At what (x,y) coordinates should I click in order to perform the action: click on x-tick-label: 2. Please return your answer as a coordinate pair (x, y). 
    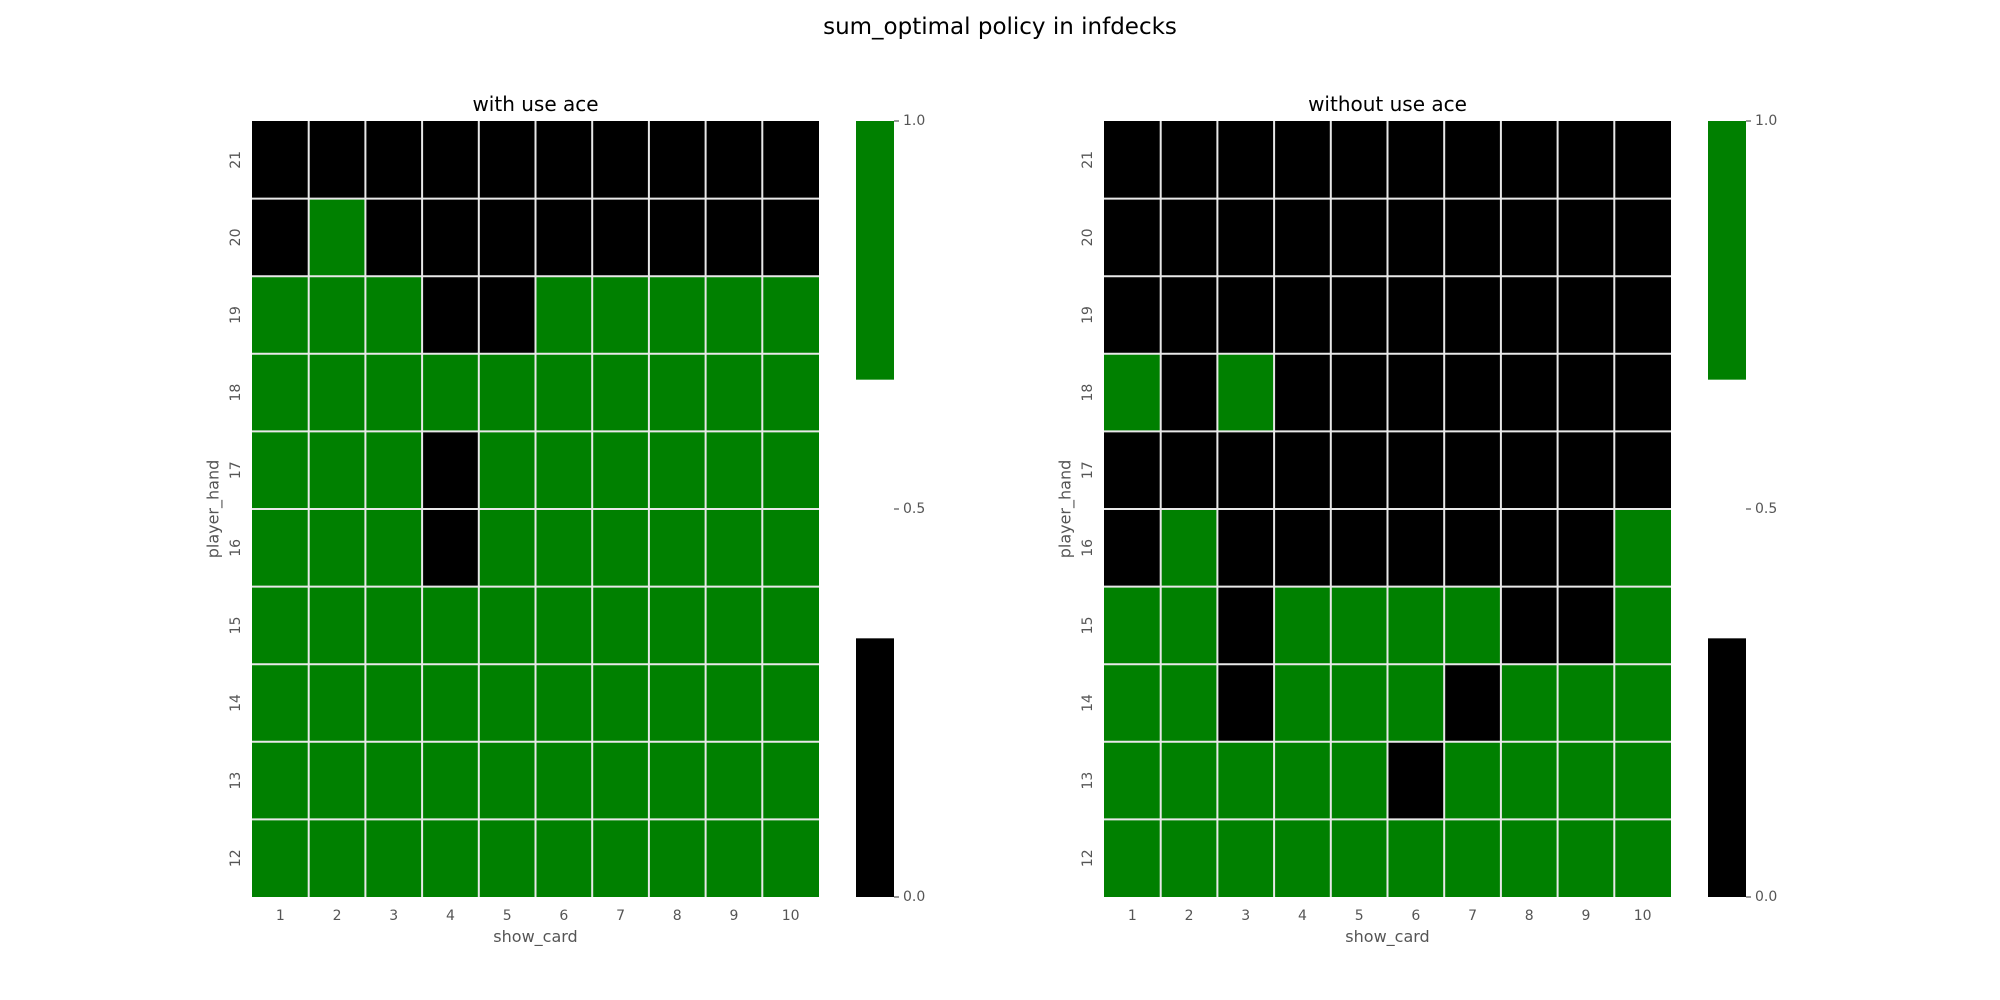
    Looking at the image, I should click on (1189, 916).